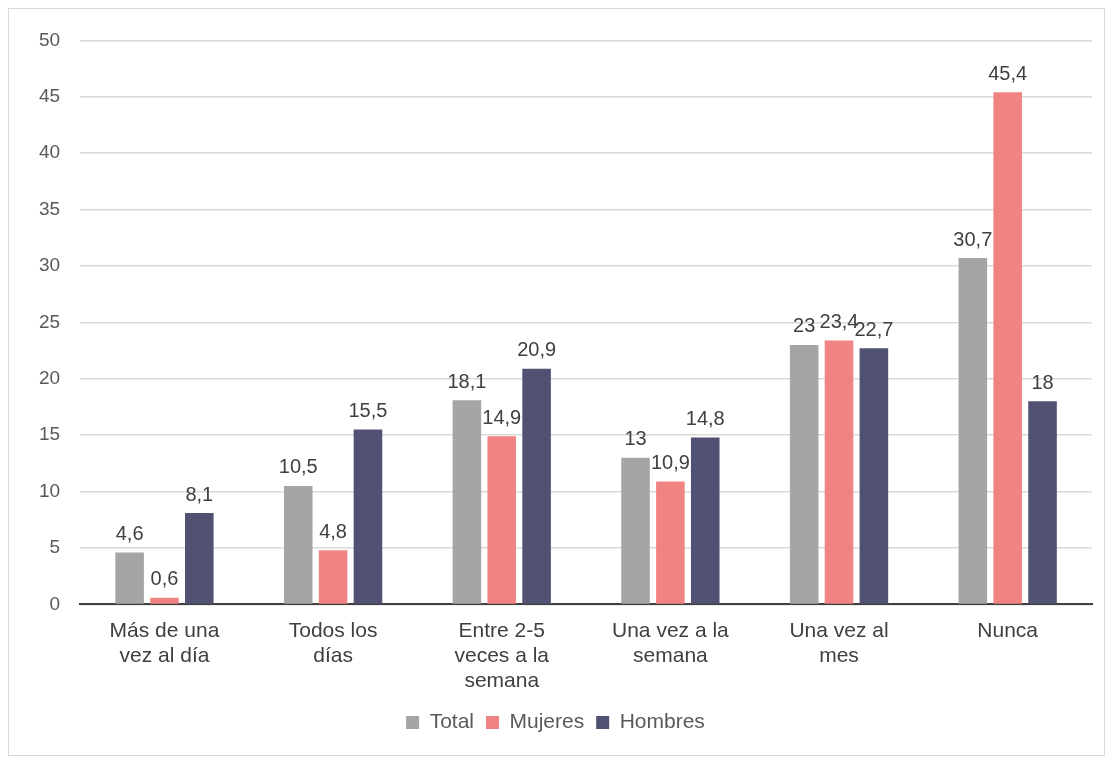 This screenshot has height=766, width=1115. What do you see at coordinates (49, 321) in the screenshot?
I see `y-tick-label: 25` at bounding box center [49, 321].